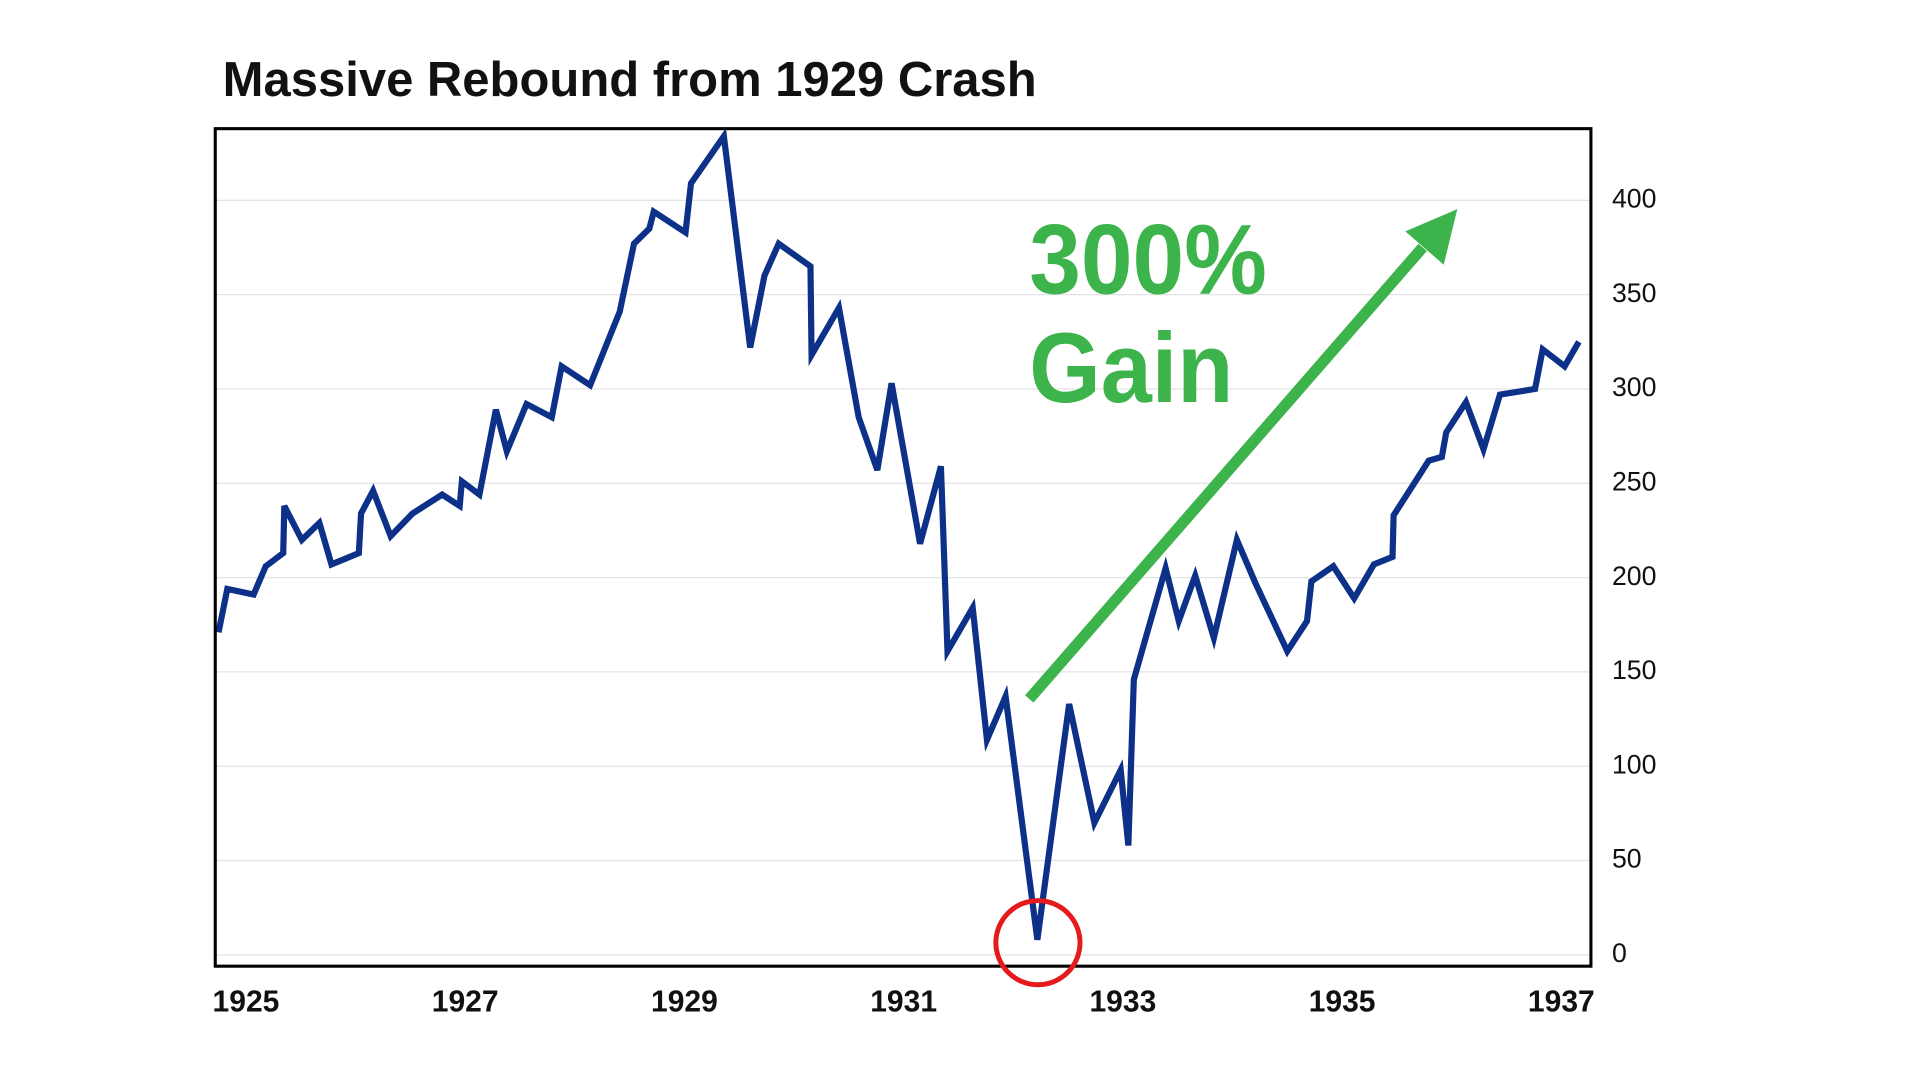 This screenshot has width=1920, height=1080. What do you see at coordinates (1131, 367) in the screenshot?
I see `annotation: Gain` at bounding box center [1131, 367].